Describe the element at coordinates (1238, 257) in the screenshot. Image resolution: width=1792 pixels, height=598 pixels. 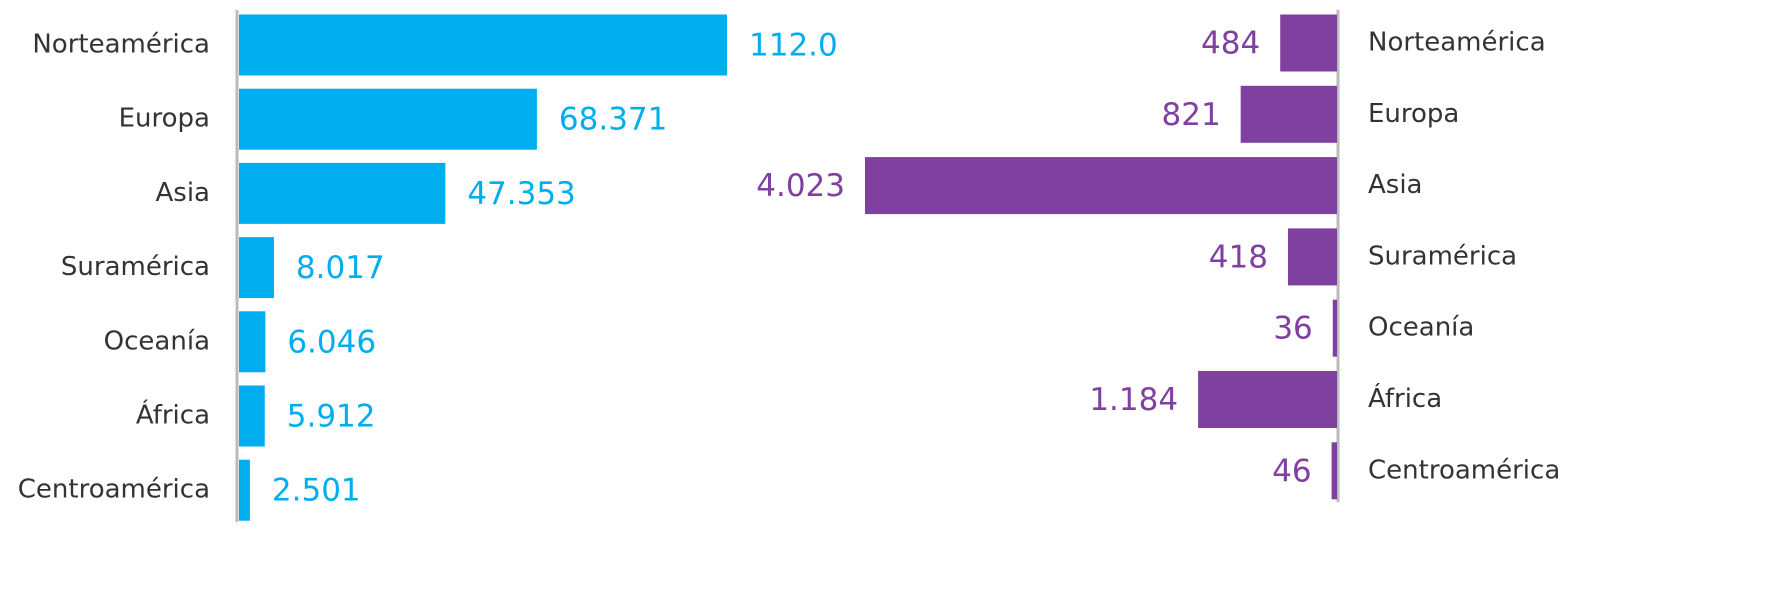
I see `value-label: 418` at that location.